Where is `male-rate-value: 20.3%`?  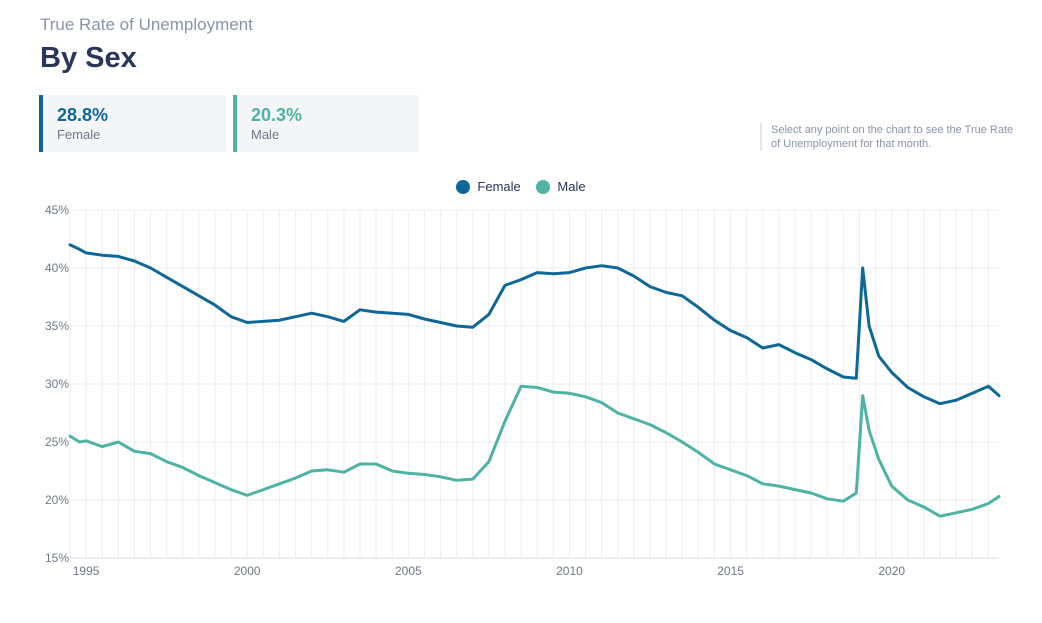
male-rate-value: 20.3% is located at coordinates (277, 115).